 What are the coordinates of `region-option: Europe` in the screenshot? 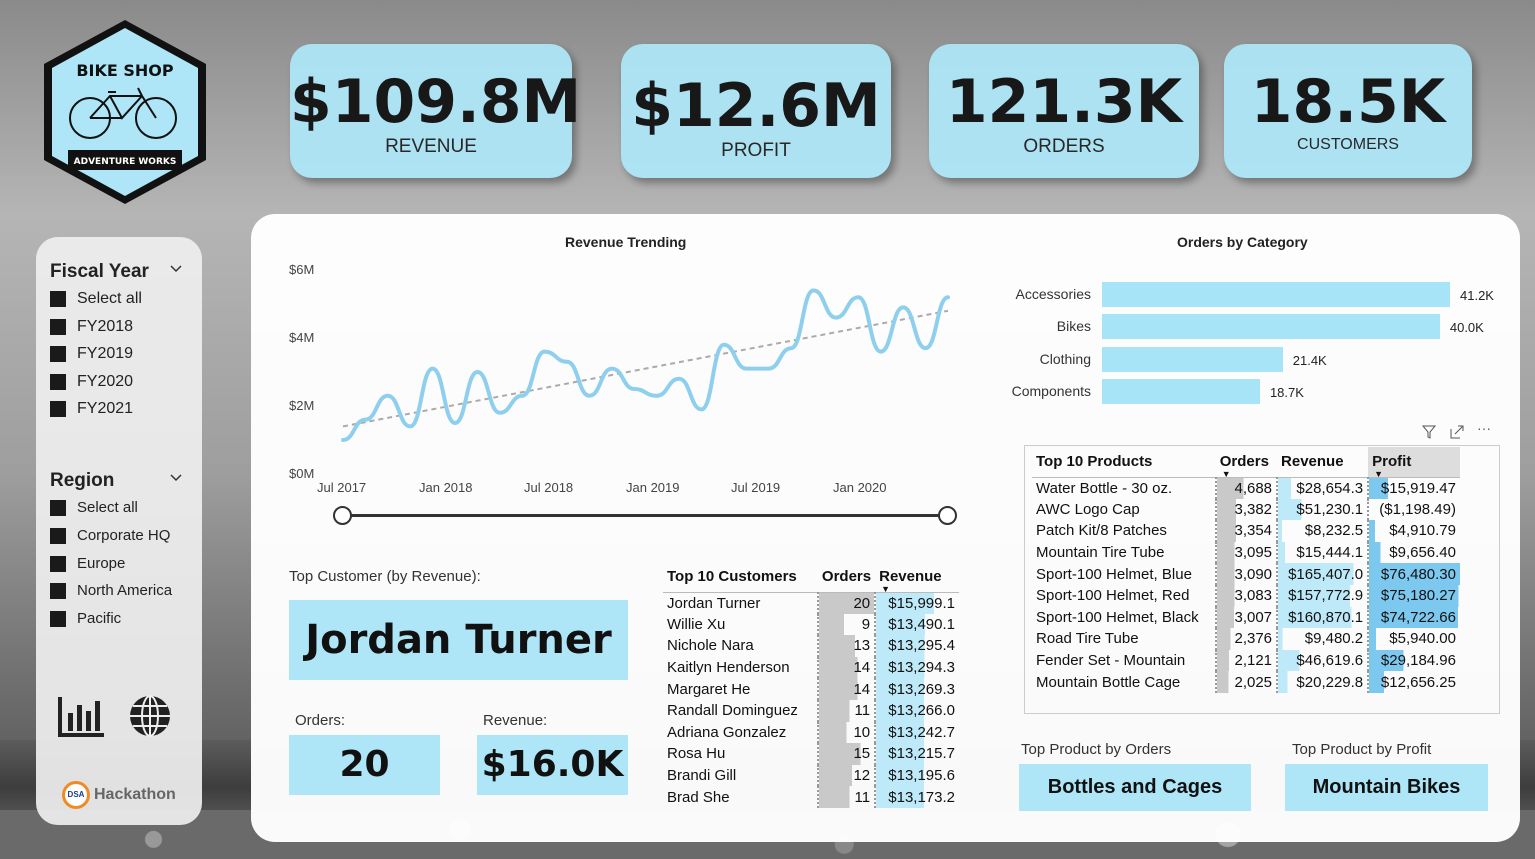 It's located at (87, 563).